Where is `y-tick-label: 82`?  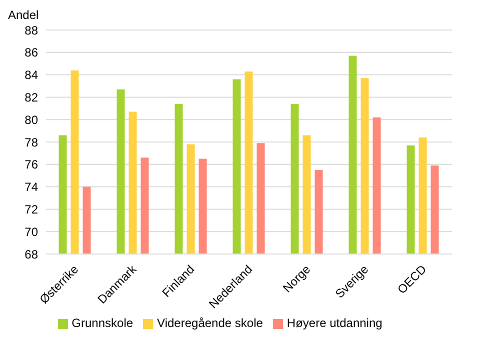
y-tick-label: 82 is located at coordinates (31, 97).